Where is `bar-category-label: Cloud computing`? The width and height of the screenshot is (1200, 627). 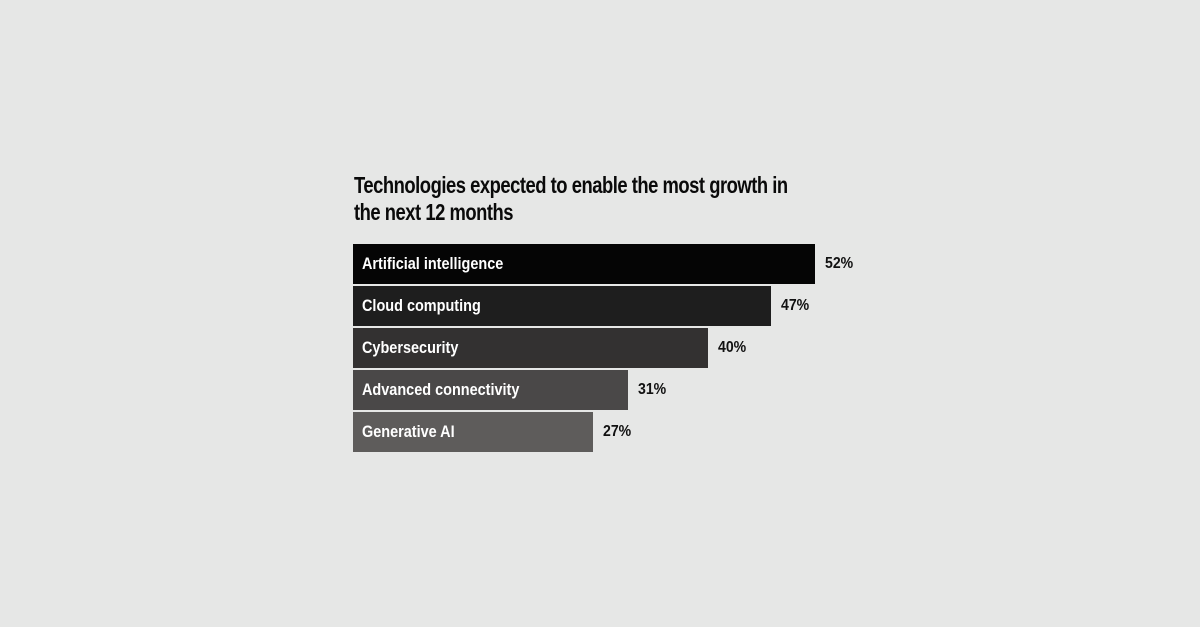
bar-category-label: Cloud computing is located at coordinates (421, 305).